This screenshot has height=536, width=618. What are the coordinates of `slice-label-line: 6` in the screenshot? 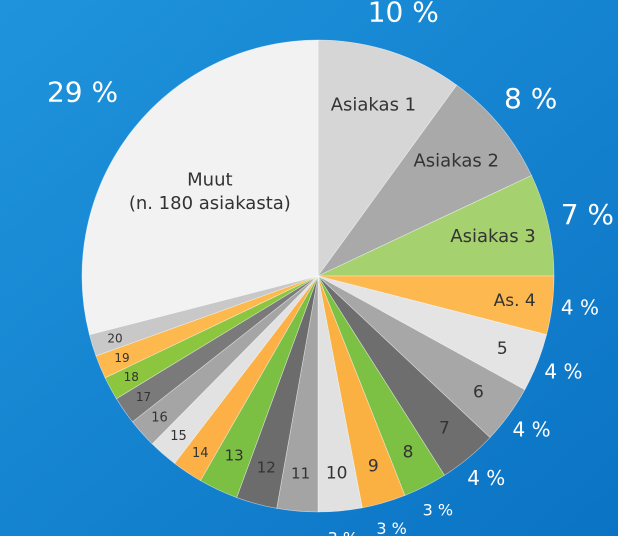 It's located at (478, 393).